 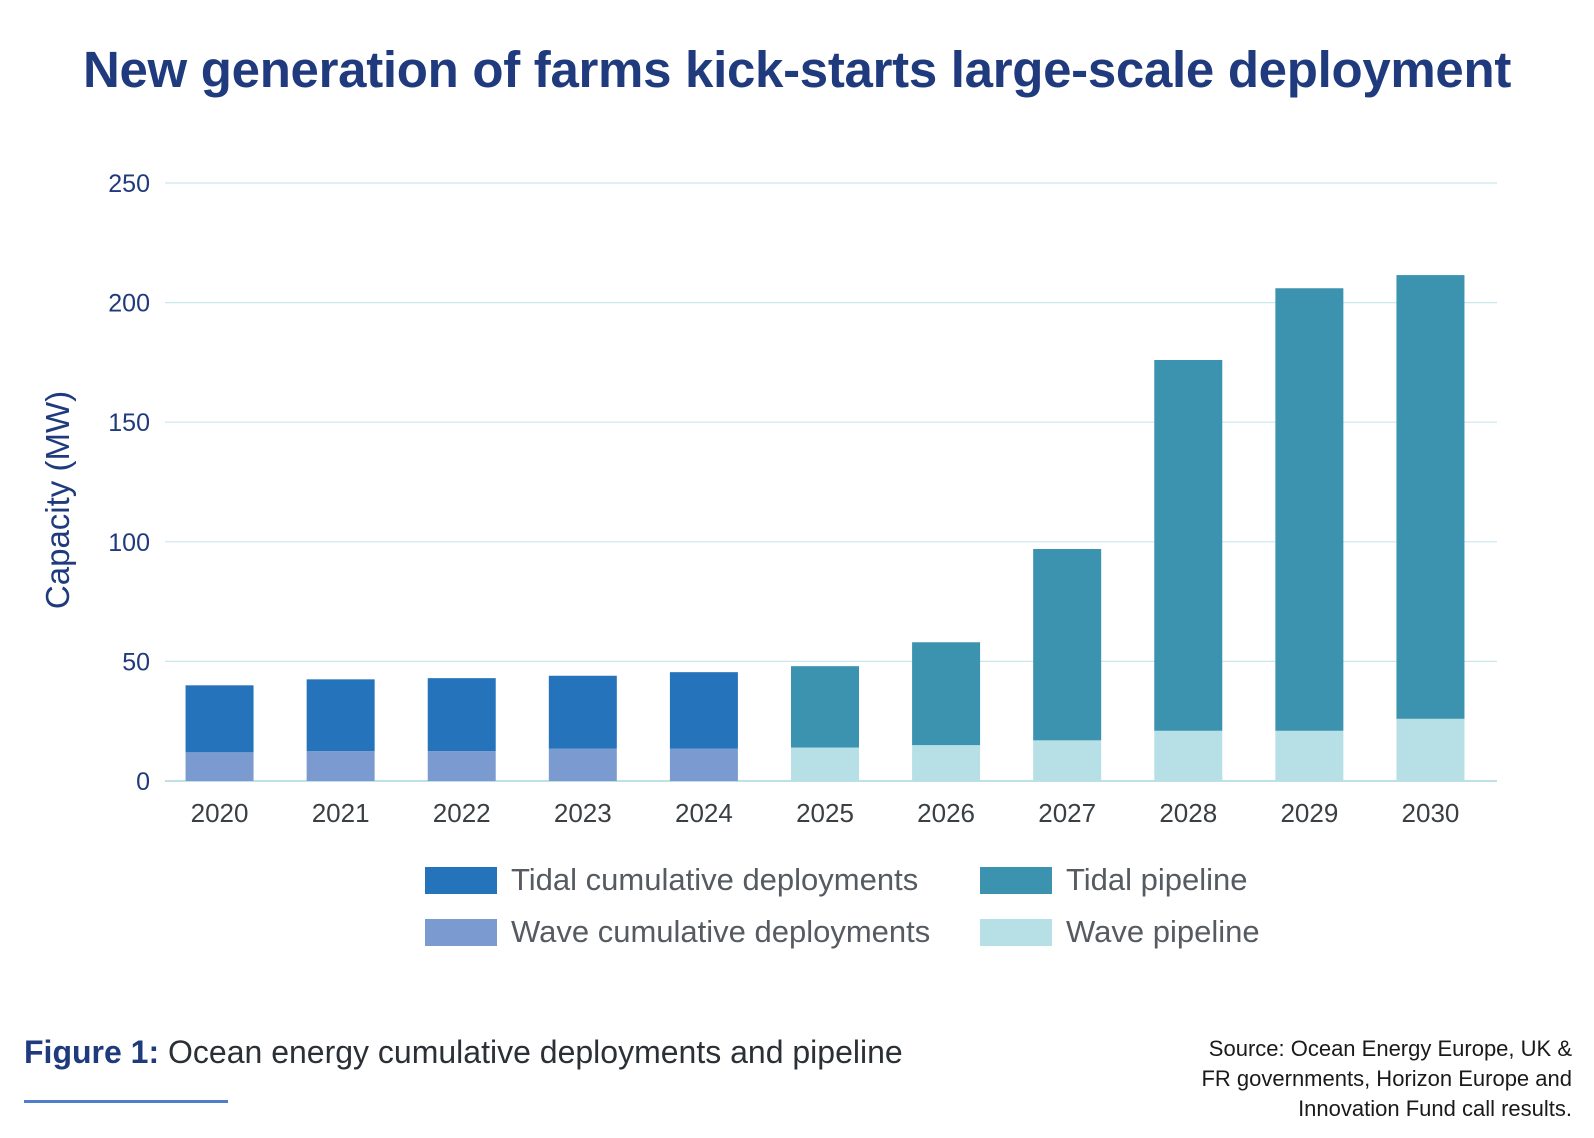 I want to click on legend-item-wave-pipeline: Wave pipeline, so click(x=1120, y=931).